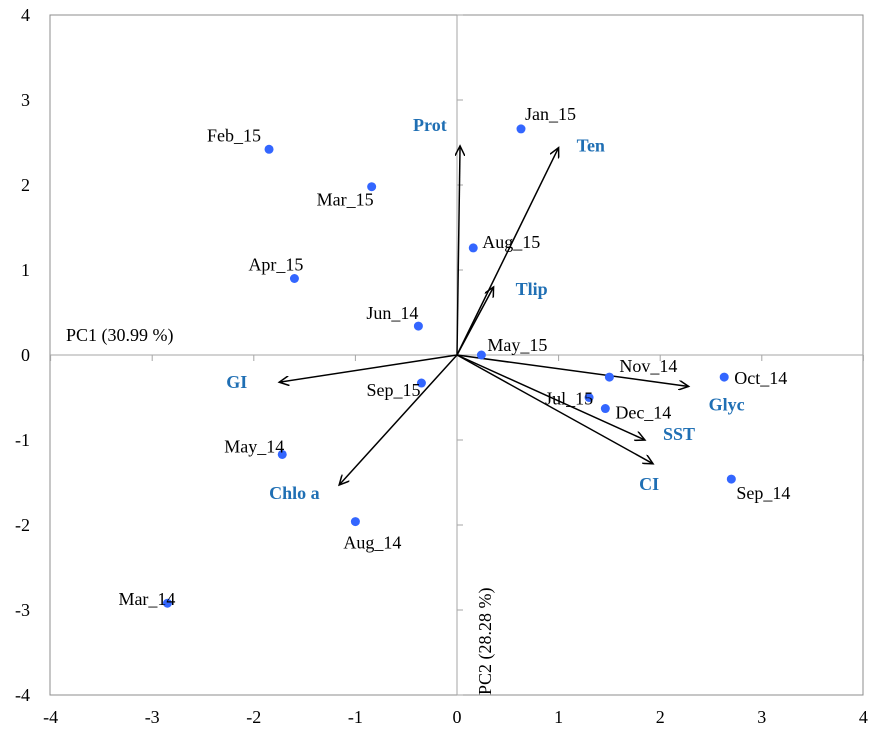 This screenshot has height=738, width=873. Describe the element at coordinates (372, 543) in the screenshot. I see `observation-label: Aug_14` at that location.